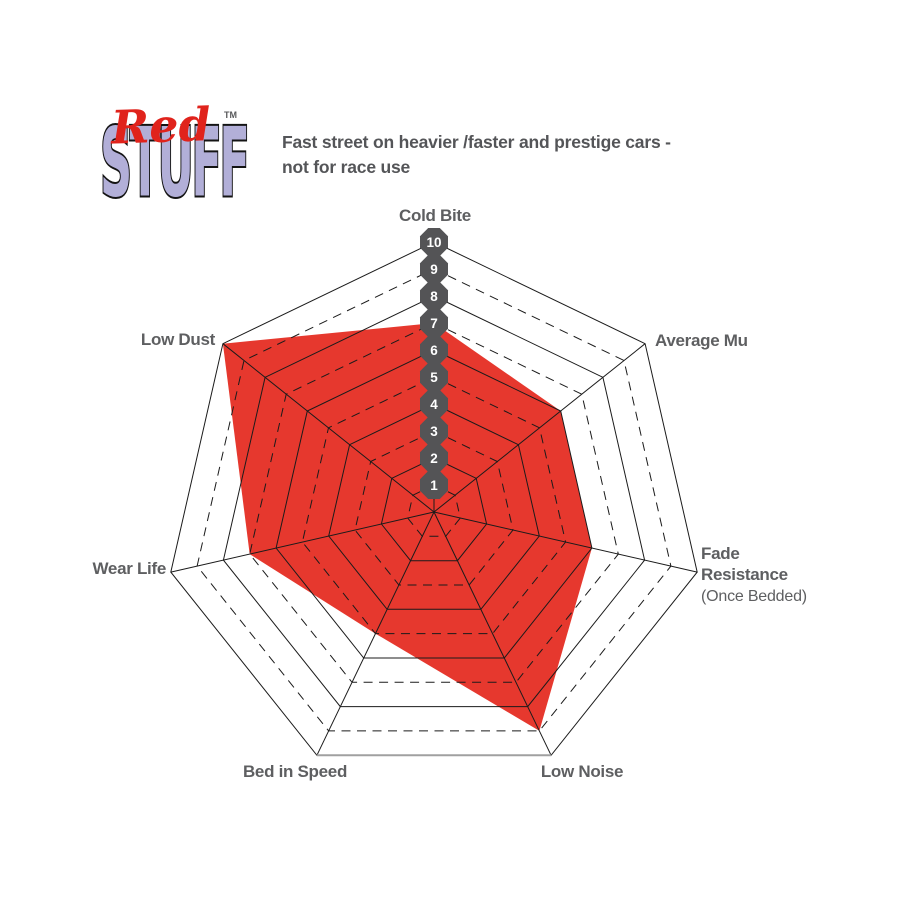  What do you see at coordinates (720, 553) in the screenshot?
I see `axis-label-fade-line1: Fade` at bounding box center [720, 553].